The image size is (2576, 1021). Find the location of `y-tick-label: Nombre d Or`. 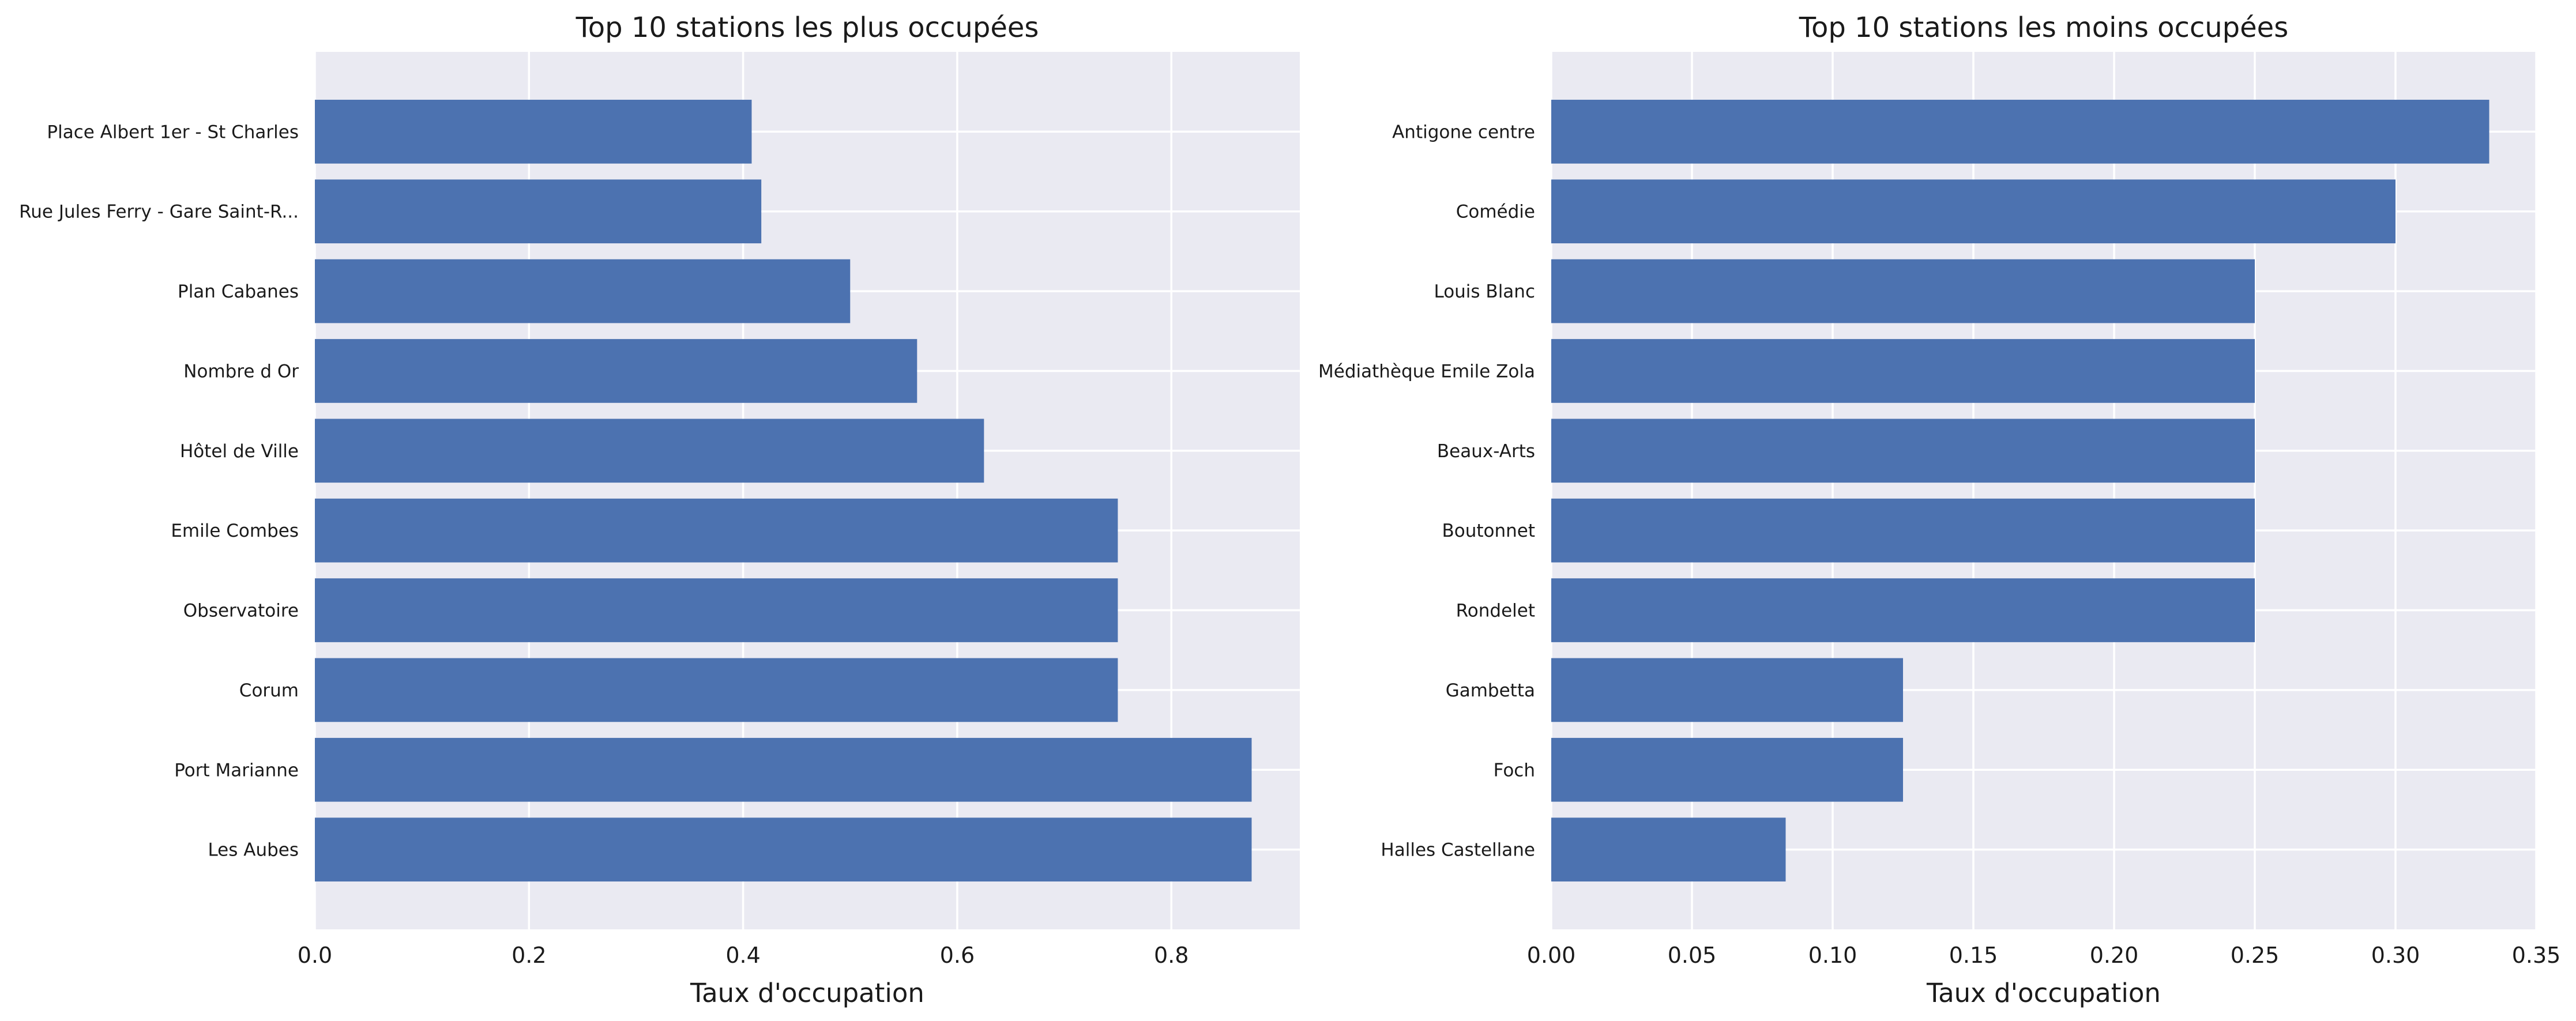

y-tick-label: Nombre d Or is located at coordinates (241, 371).